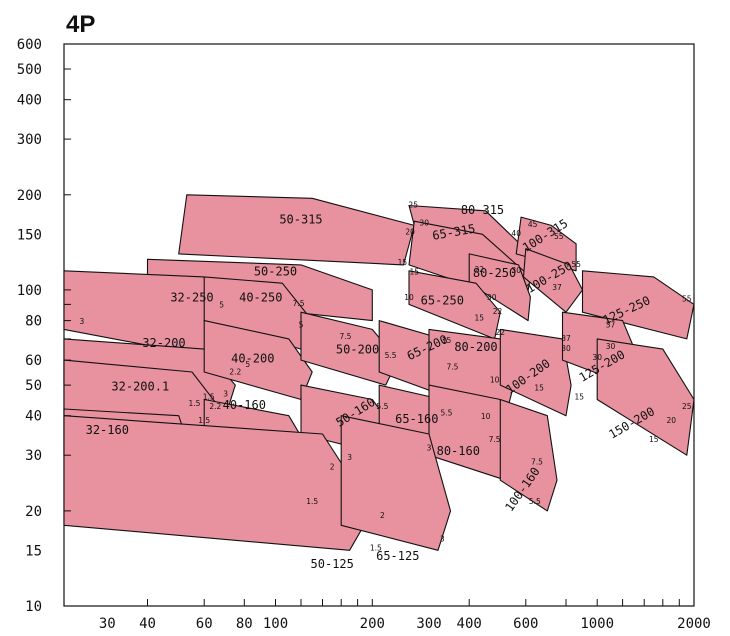  I want to click on zone-label: 50-200, so click(357, 349).